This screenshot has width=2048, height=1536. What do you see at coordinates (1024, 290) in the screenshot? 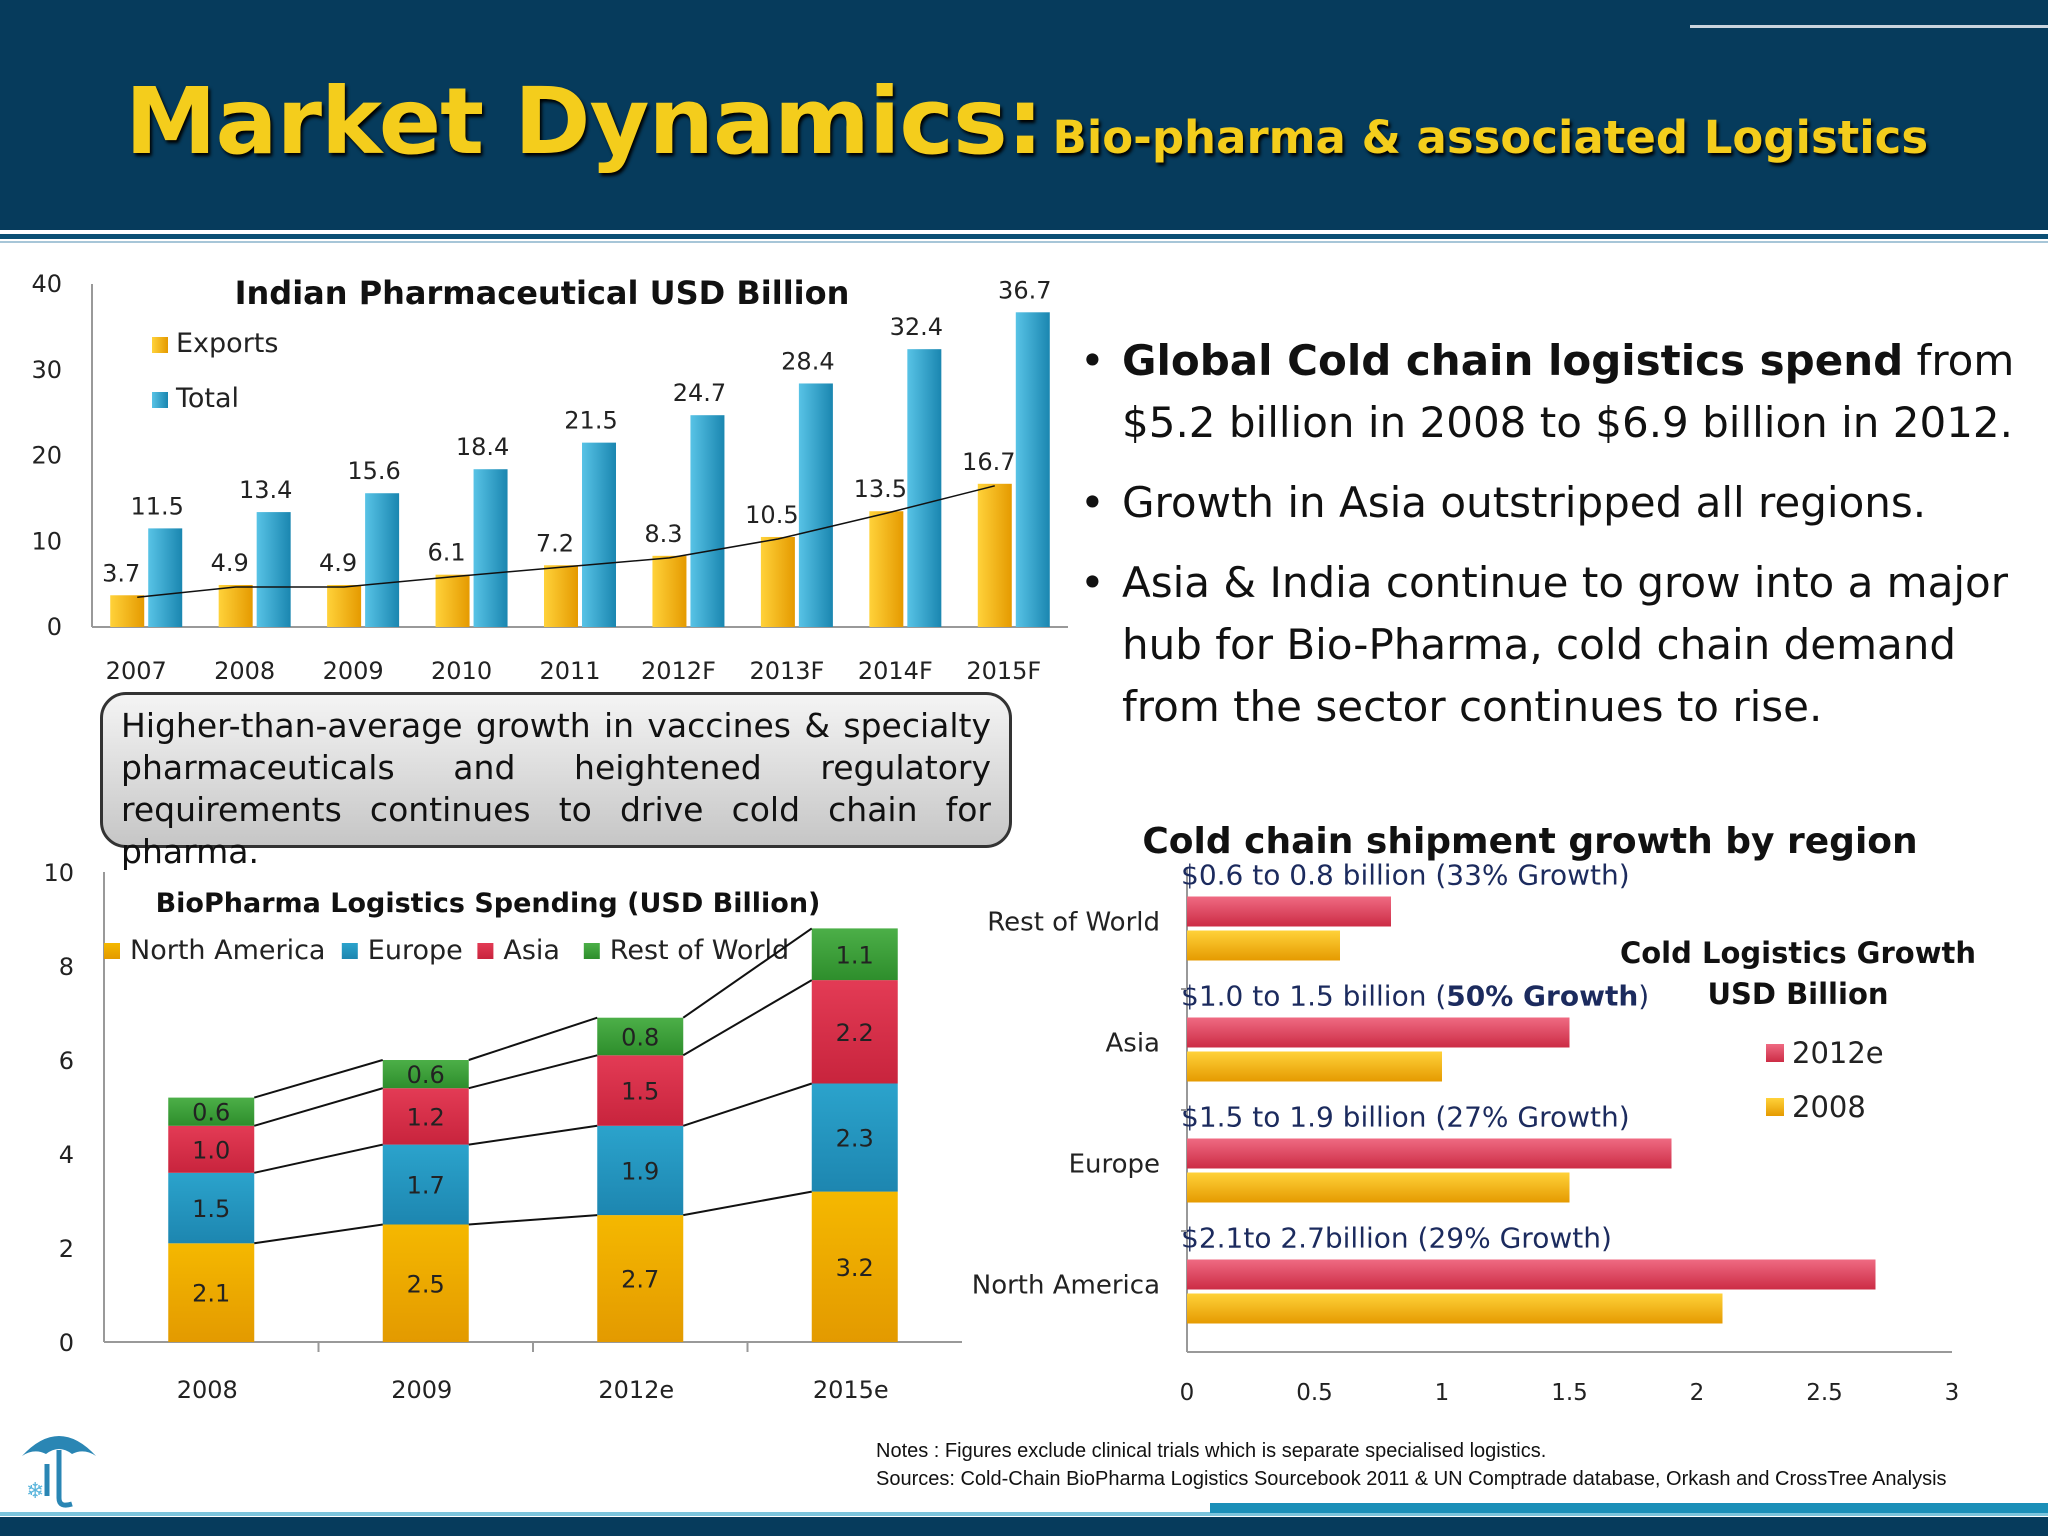
I see `total-data-label: 36.7` at bounding box center [1024, 290].